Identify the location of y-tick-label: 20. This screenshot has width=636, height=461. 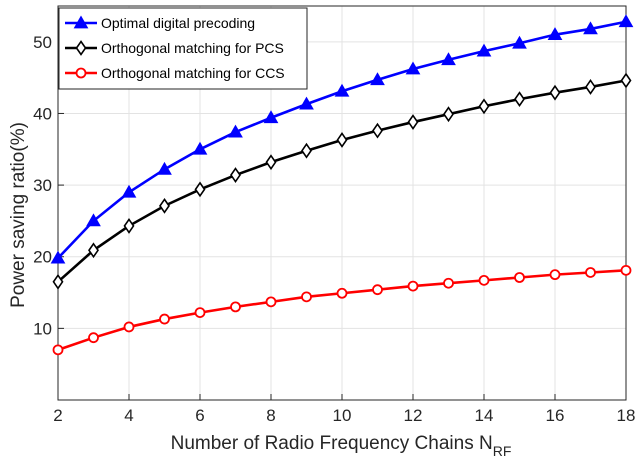
(42, 257).